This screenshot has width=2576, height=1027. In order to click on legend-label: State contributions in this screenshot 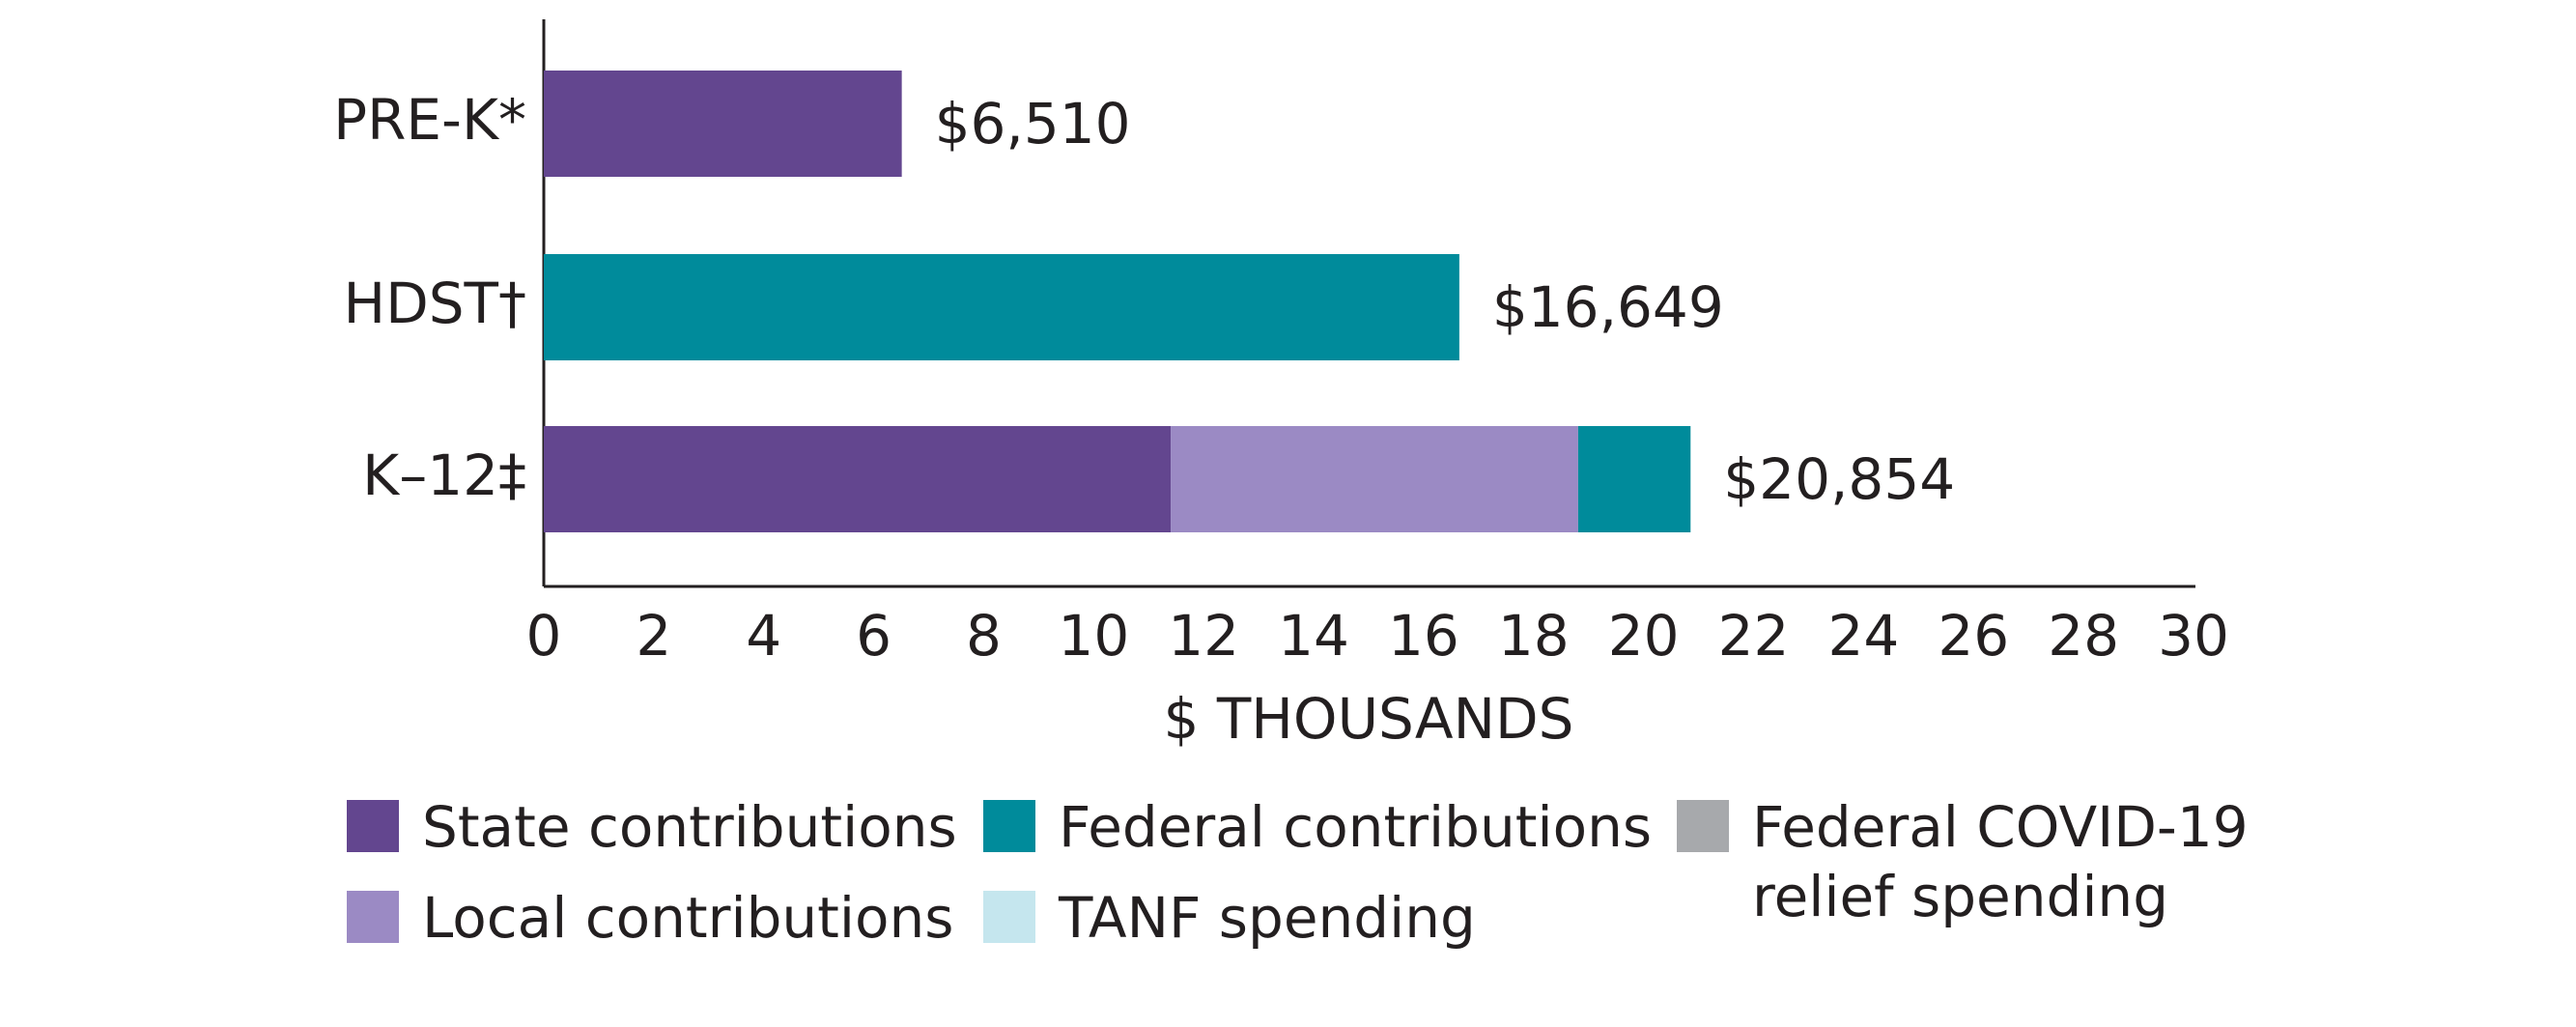, I will do `click(689, 827)`.